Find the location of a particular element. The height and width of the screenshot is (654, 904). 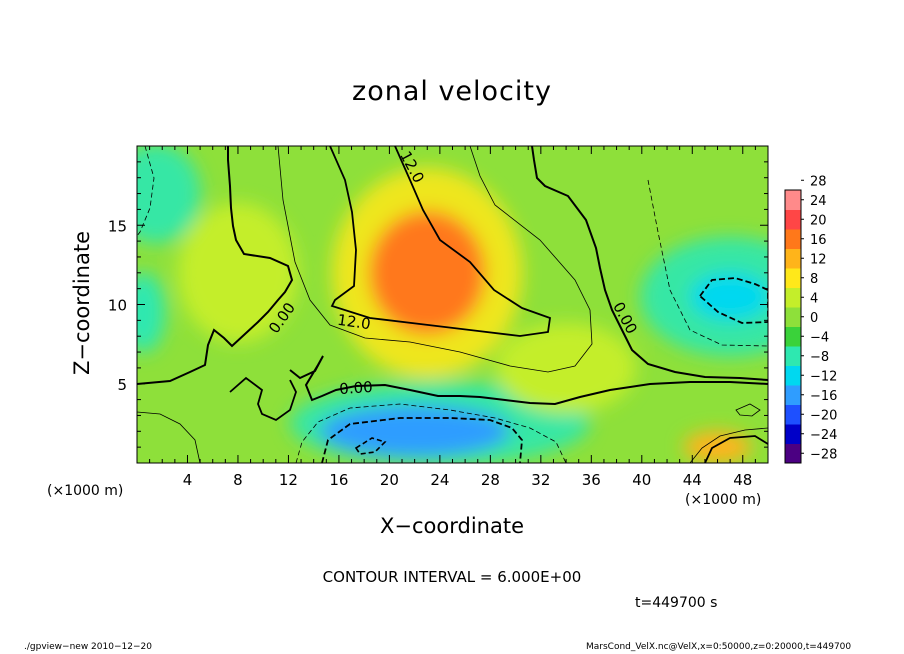

x-tick-label: 24 is located at coordinates (439, 480).